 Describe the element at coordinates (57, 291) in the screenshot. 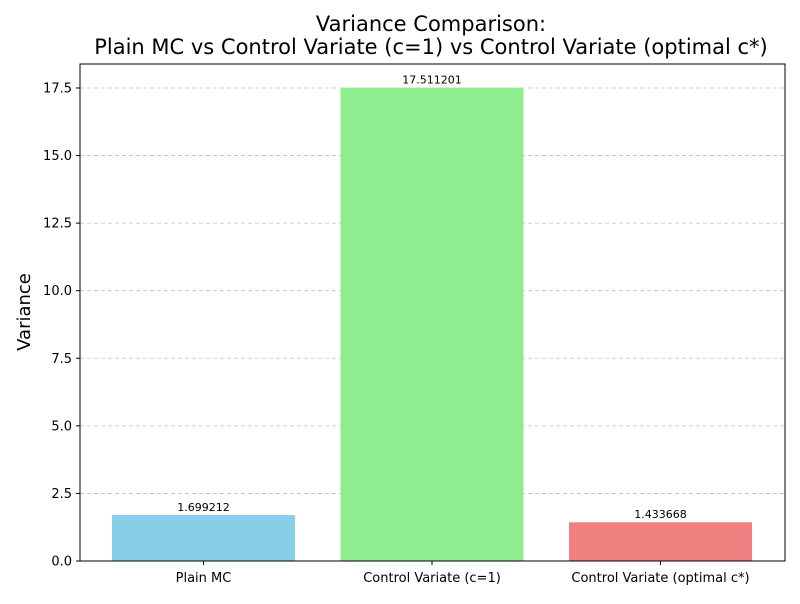

I see `y-tick-label: 10.0` at that location.